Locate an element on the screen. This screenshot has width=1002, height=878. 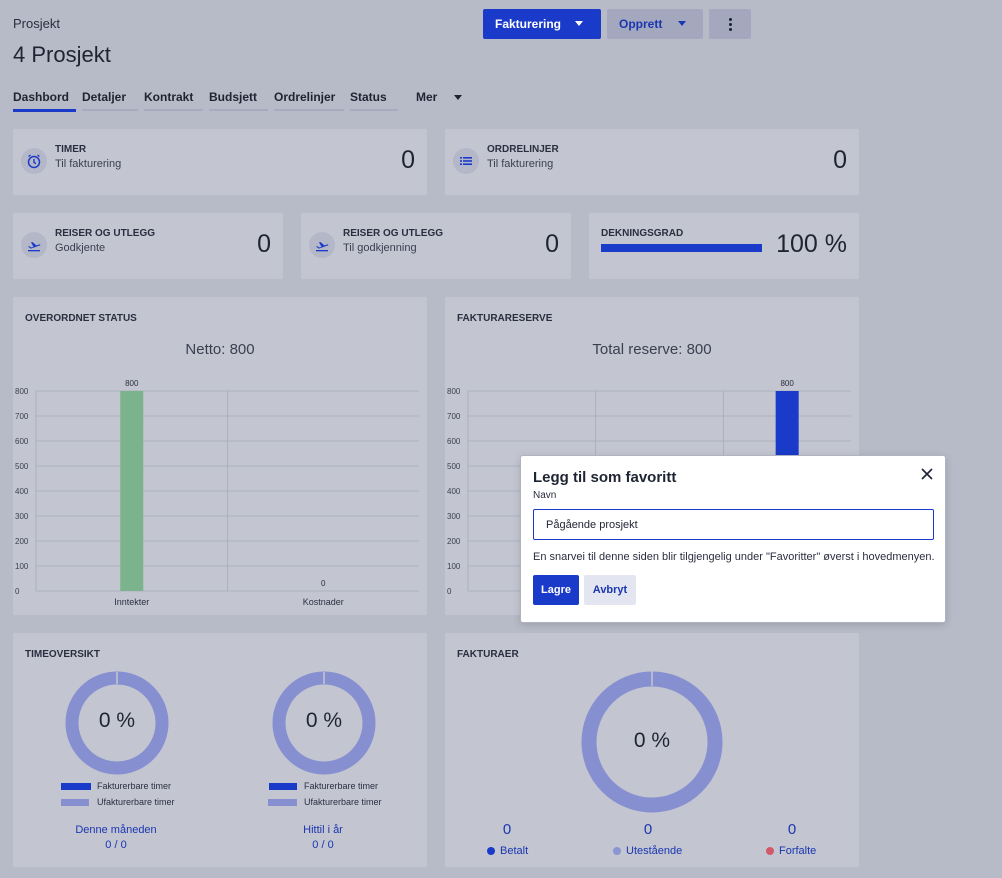
donut-denne-maneden is located at coordinates (117, 723).